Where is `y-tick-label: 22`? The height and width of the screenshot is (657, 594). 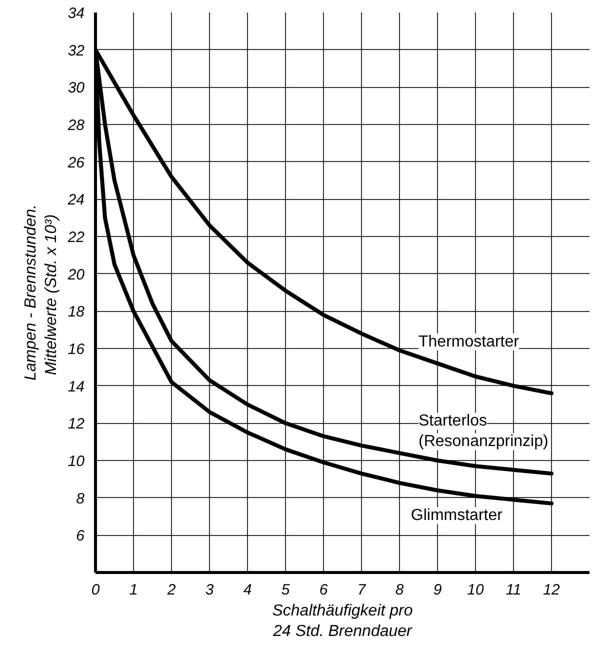
y-tick-label: 22 is located at coordinates (76, 237).